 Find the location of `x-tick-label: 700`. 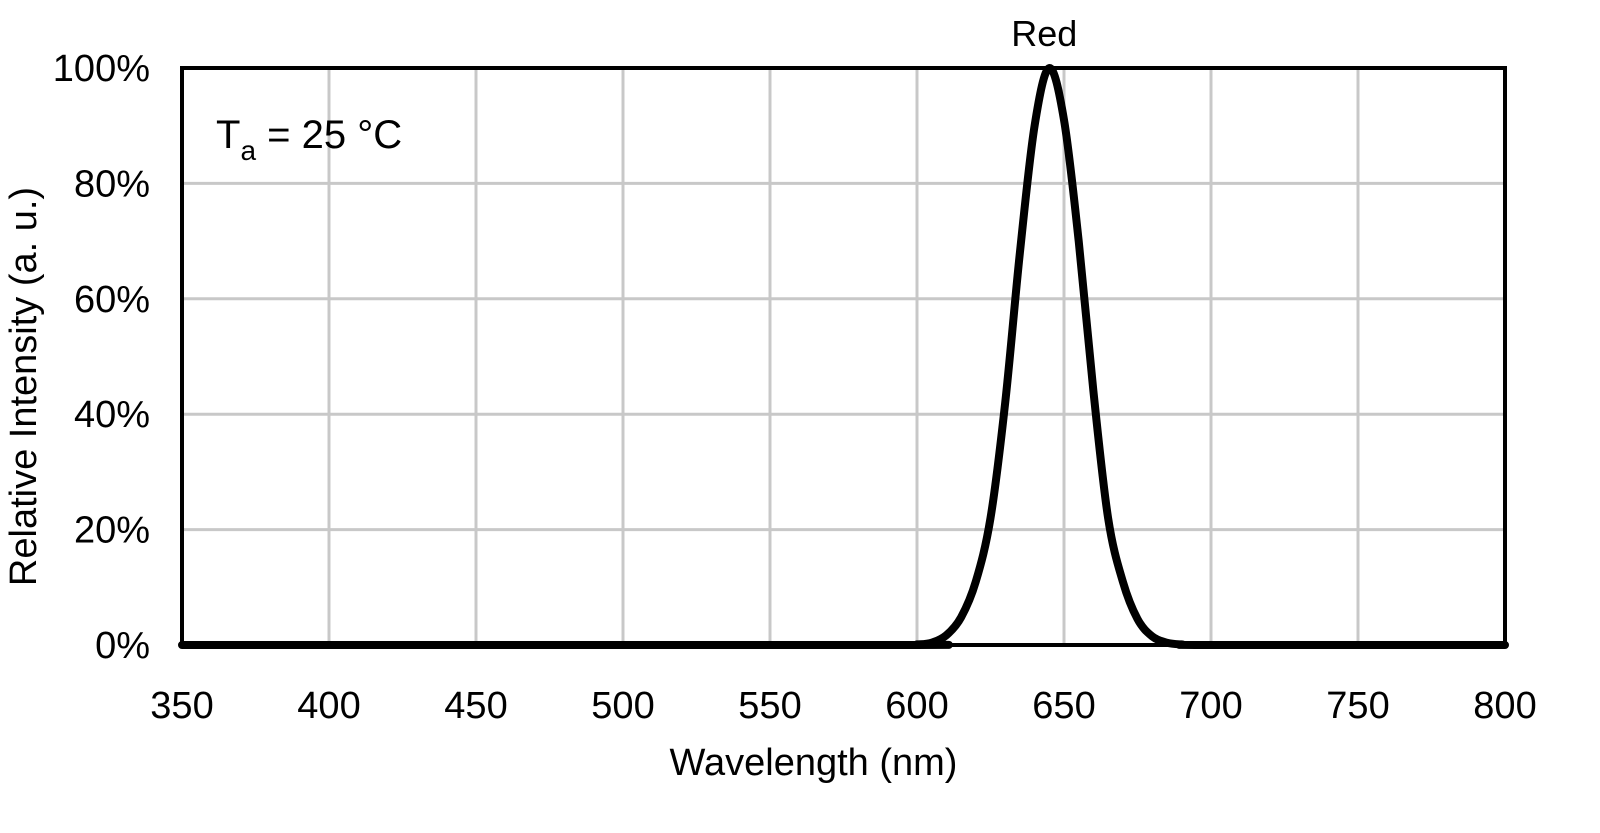

x-tick-label: 700 is located at coordinates (1210, 706).